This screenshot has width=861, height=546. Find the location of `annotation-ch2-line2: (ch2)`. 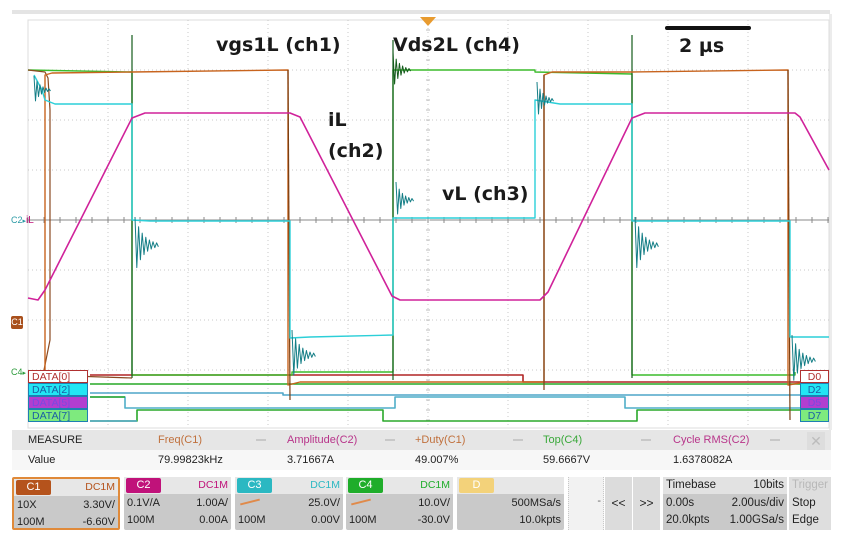

annotation-ch2-line2: (ch2) is located at coordinates (356, 151).